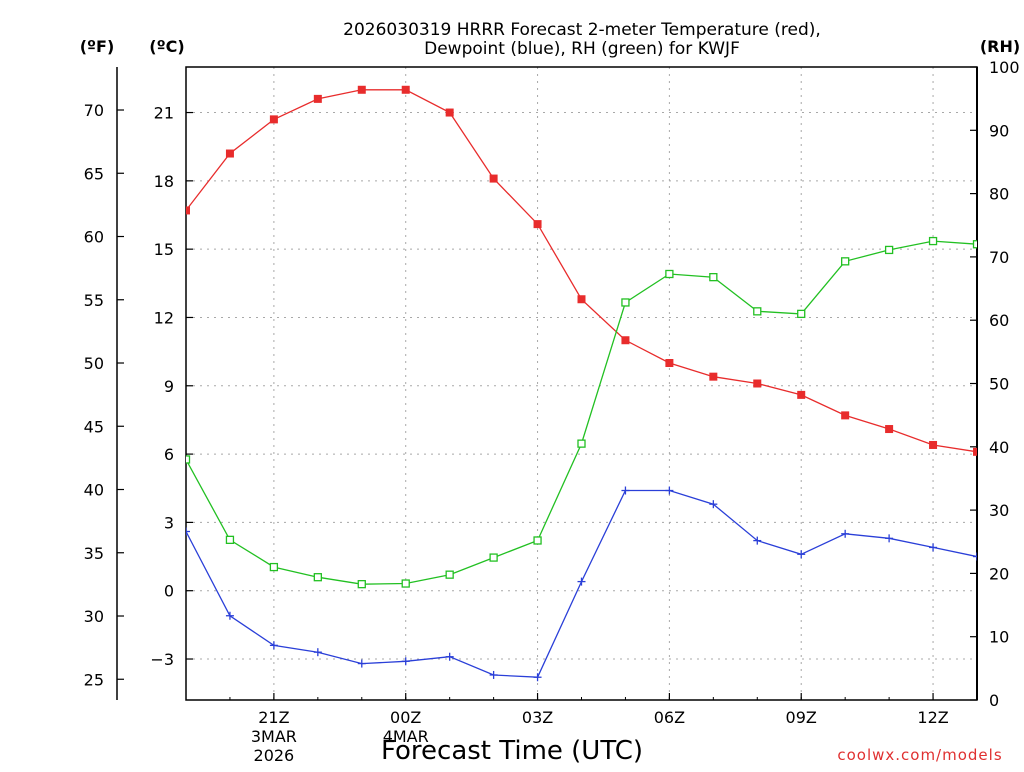 This screenshot has width=1024, height=772. What do you see at coordinates (169, 591) in the screenshot?
I see `celsius-tick-label: 0` at bounding box center [169, 591].